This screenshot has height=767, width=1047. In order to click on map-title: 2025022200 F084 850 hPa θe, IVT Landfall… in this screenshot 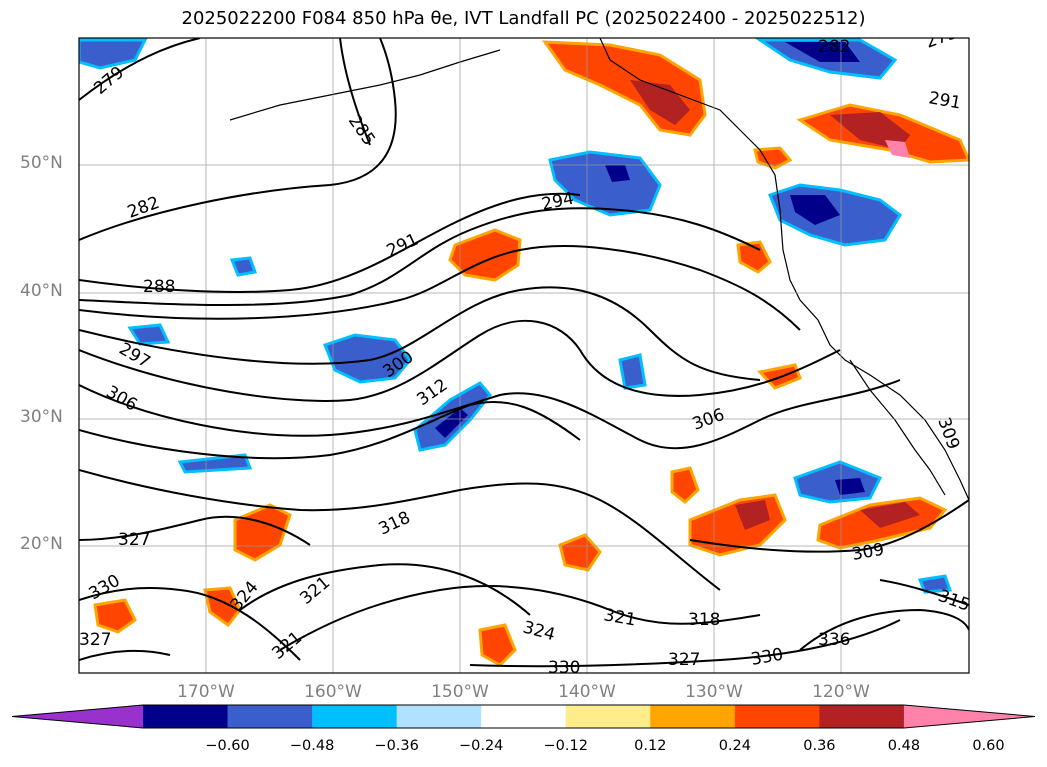, I will do `click(523, 18)`.